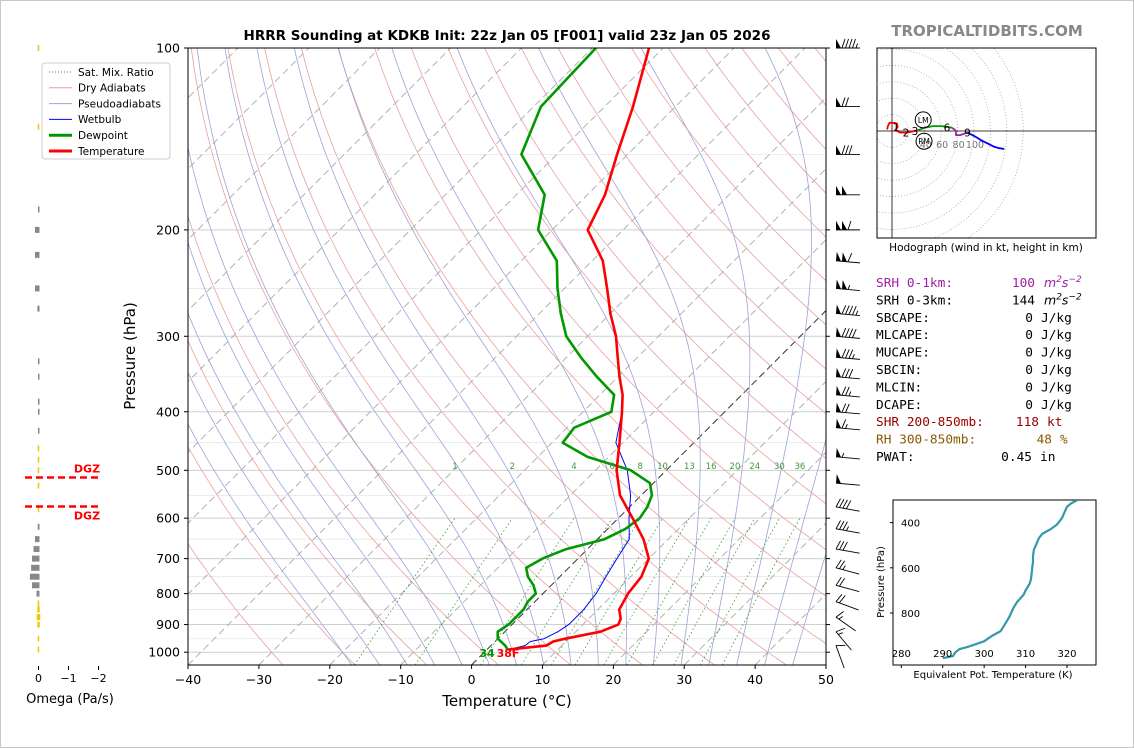 Image resolution: width=1134 pixels, height=748 pixels. What do you see at coordinates (1056, 335) in the screenshot?
I see `parameter-unit: J/kg` at bounding box center [1056, 335].